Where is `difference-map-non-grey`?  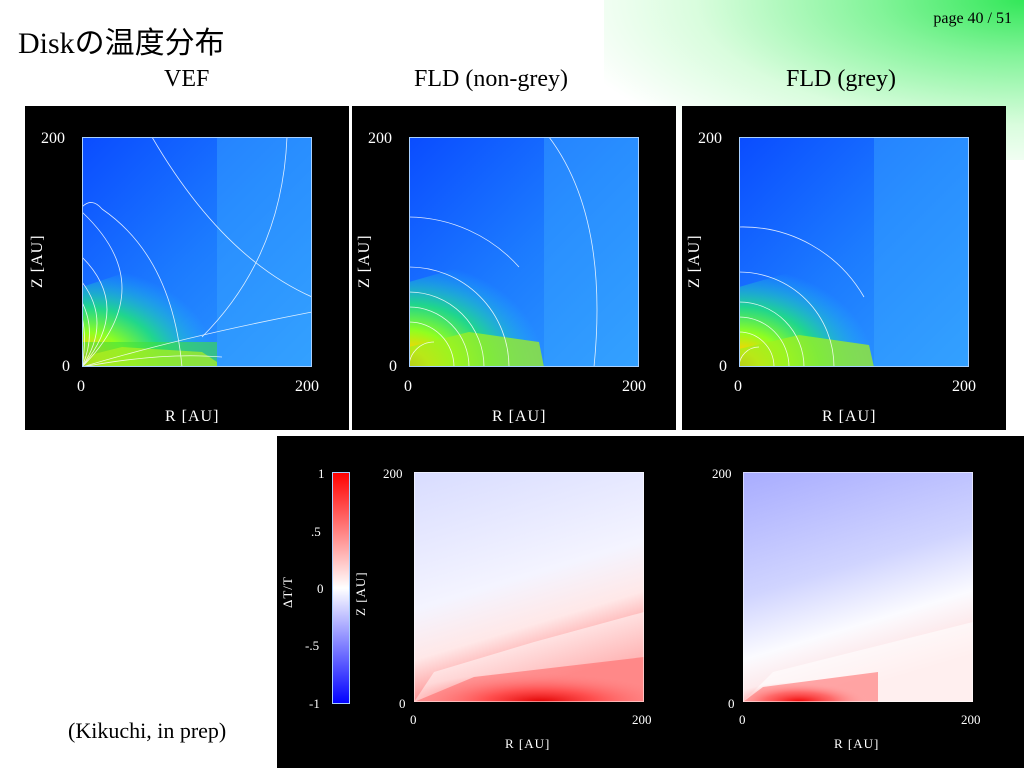 difference-map-non-grey is located at coordinates (529, 587).